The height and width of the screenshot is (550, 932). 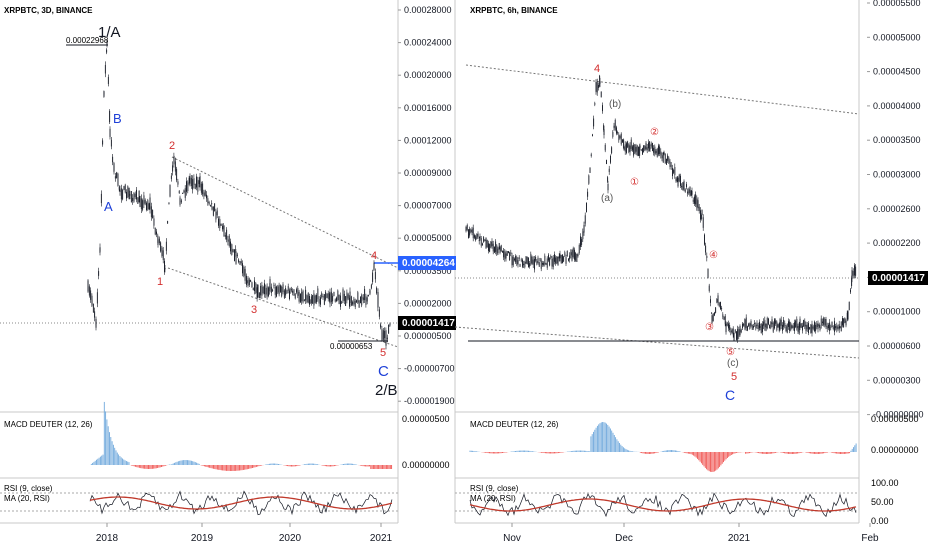 I want to click on wave-label-5: 5, so click(x=383, y=353).